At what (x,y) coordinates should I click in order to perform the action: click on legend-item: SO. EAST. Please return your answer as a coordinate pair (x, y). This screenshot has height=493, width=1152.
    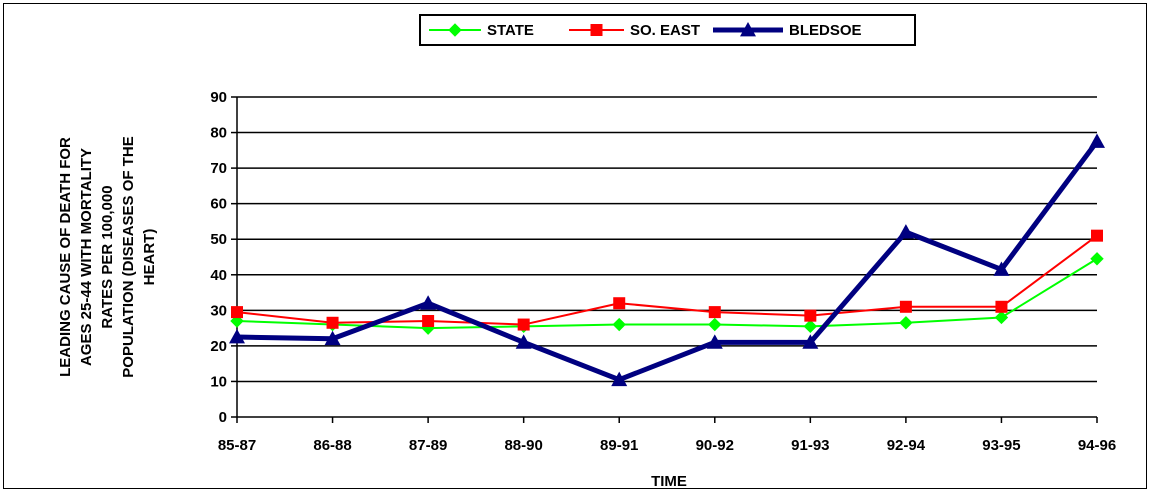
    Looking at the image, I should click on (634, 30).